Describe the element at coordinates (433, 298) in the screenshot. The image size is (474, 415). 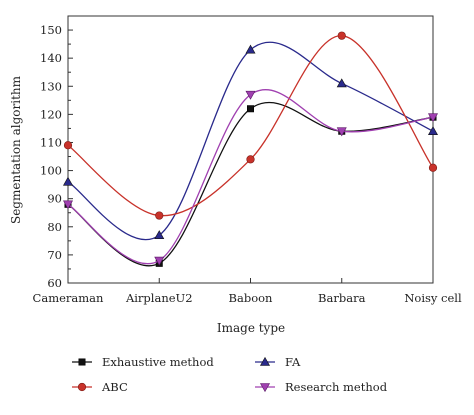
I see `x-tick-label: Noisy cell` at that location.